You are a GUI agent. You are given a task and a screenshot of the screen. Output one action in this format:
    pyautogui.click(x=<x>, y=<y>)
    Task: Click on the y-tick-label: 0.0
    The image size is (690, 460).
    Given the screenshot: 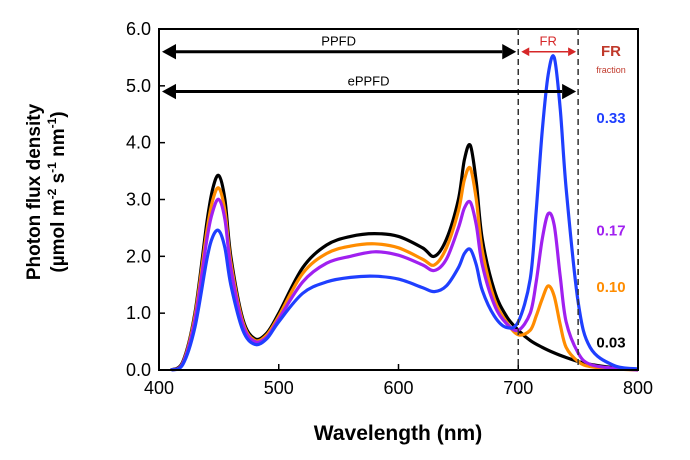 What is the action you would take?
    pyautogui.click(x=138, y=370)
    